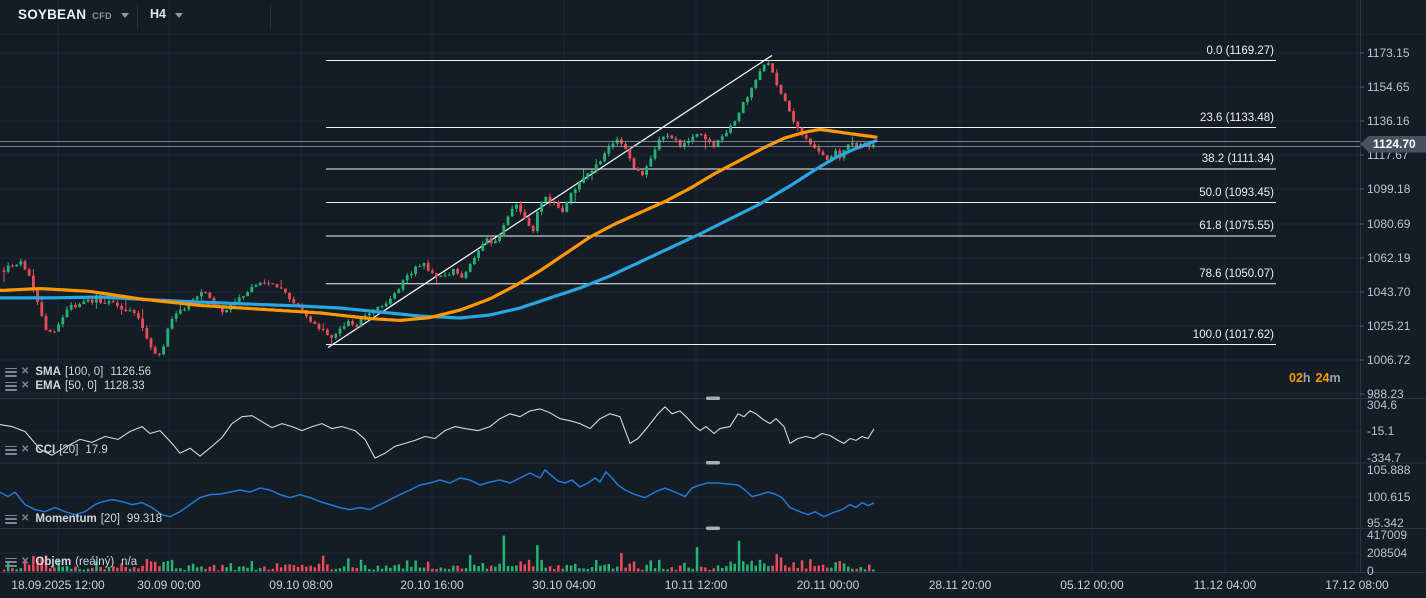 Image resolution: width=1426 pixels, height=598 pixels. Describe the element at coordinates (1370, 571) in the screenshot. I see `volume-axis-label: 0` at that location.